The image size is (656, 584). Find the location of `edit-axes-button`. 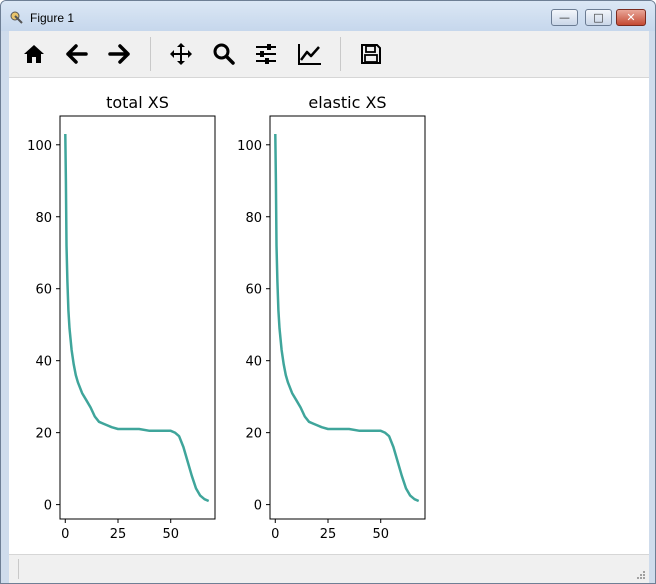

edit-axes-button is located at coordinates (310, 54).